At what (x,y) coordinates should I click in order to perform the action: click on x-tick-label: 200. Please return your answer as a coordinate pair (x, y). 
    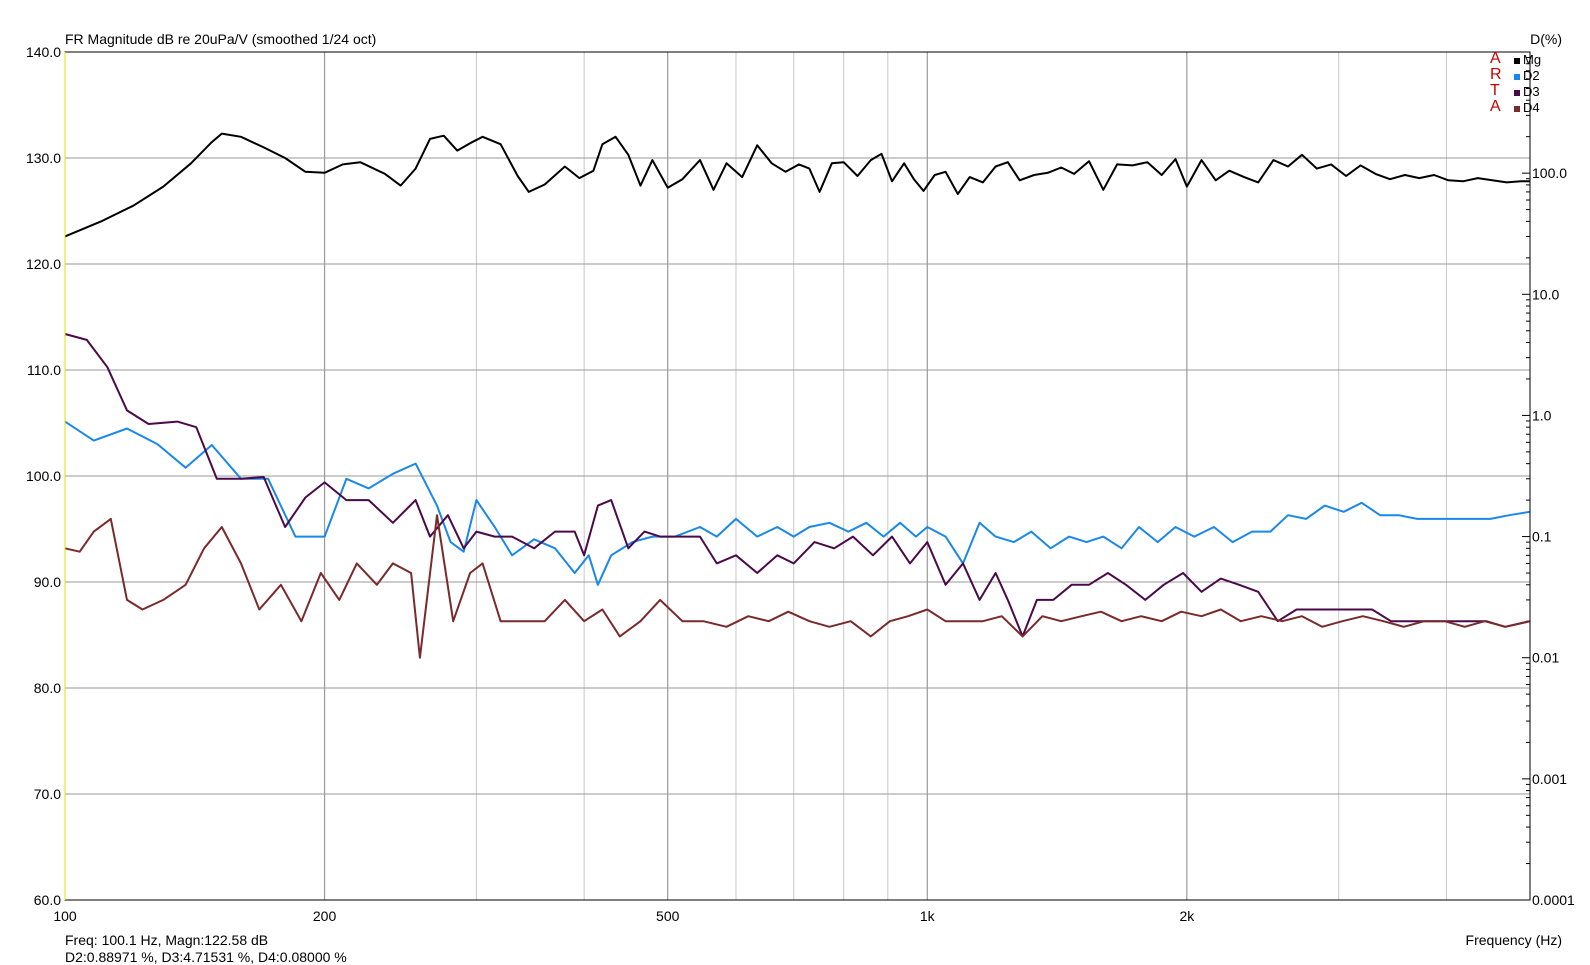
    Looking at the image, I should click on (325, 916).